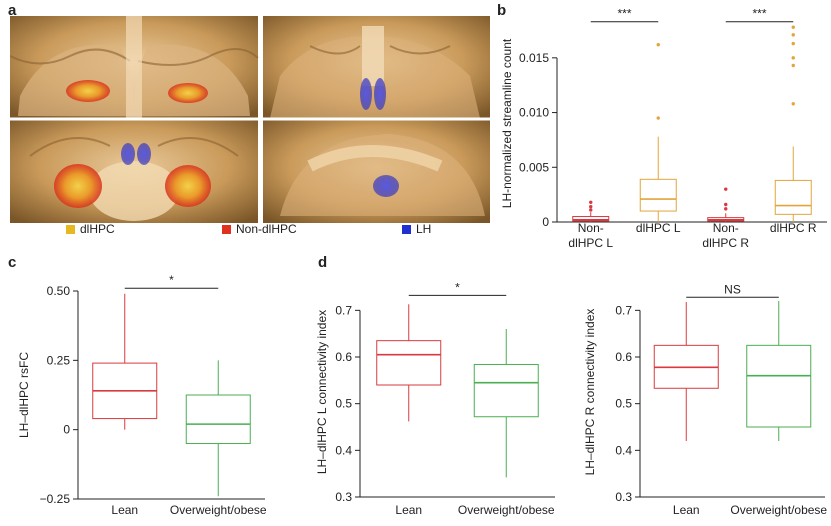 Image resolution: width=831 pixels, height=526 pixels. I want to click on legend-label: dlHPC, so click(97, 229).